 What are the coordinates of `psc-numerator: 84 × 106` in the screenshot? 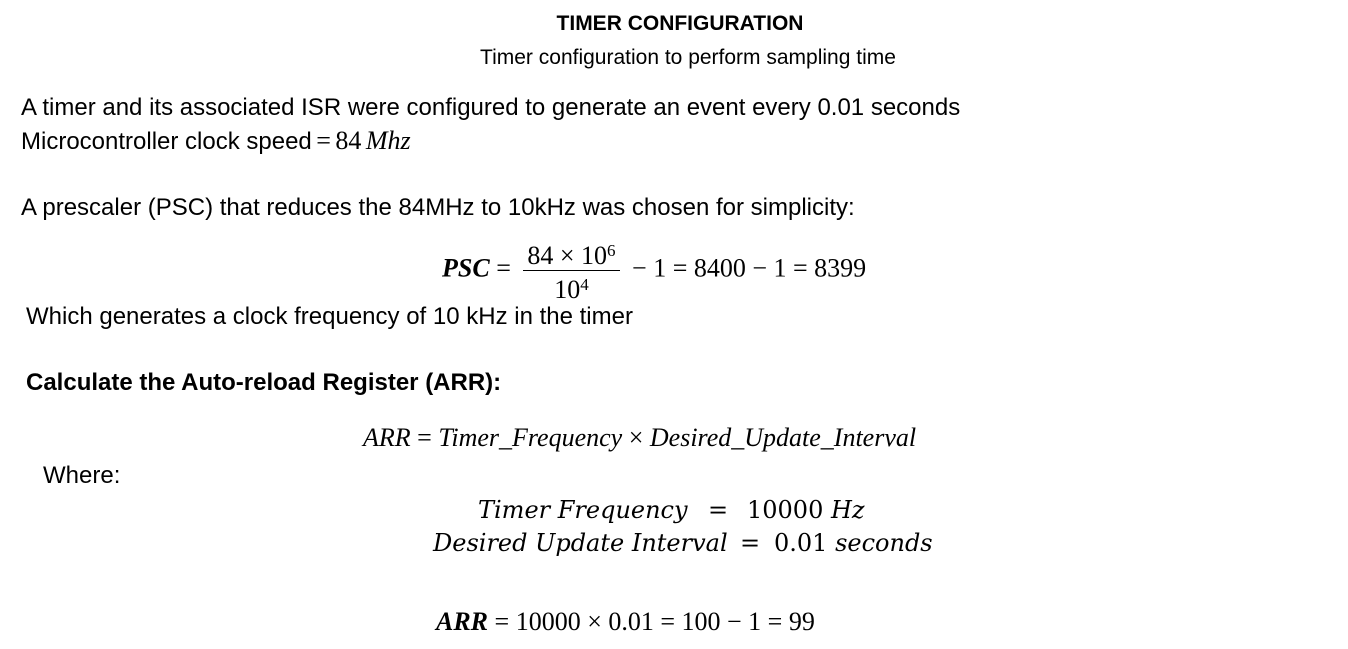 It's located at (571, 254).